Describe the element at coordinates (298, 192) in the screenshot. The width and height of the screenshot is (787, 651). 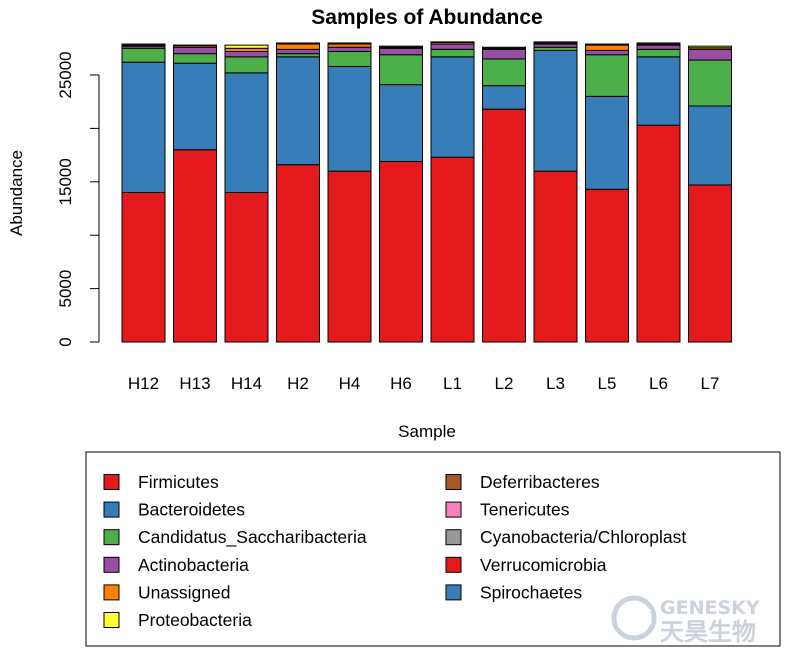
I see `bar-h2` at that location.